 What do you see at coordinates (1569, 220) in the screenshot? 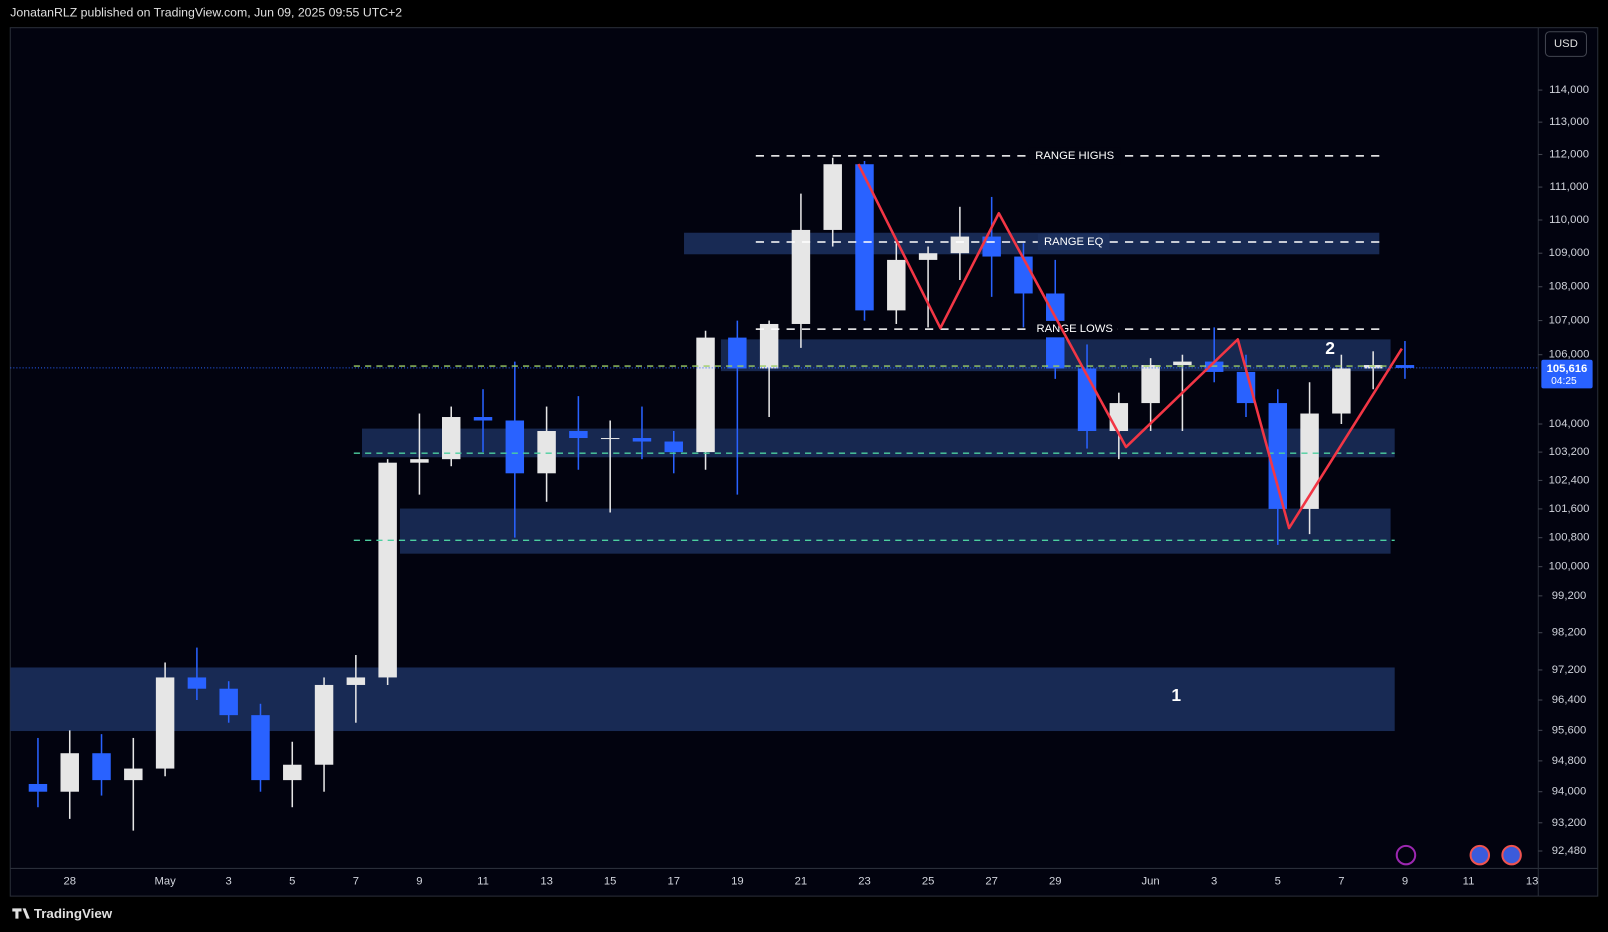
I see `y-tick-label: 110,000` at bounding box center [1569, 220].